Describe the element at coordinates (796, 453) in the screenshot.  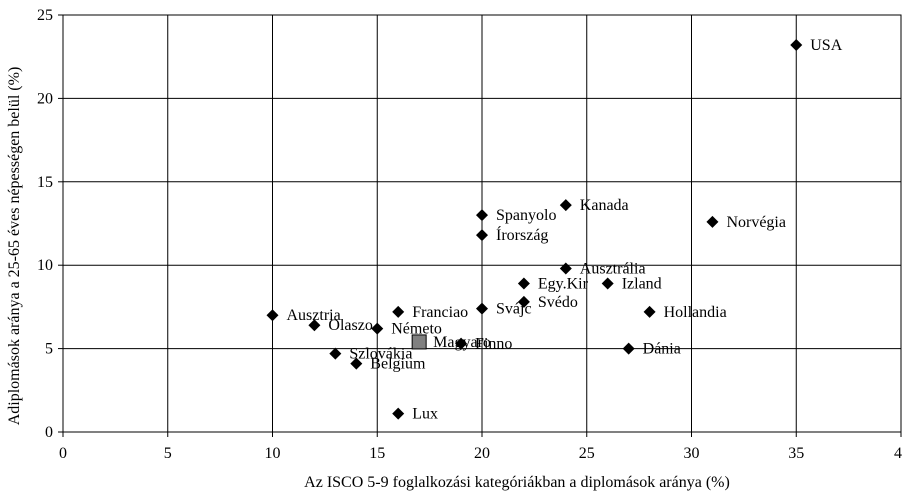
I see `x-tick-label: 35` at that location.